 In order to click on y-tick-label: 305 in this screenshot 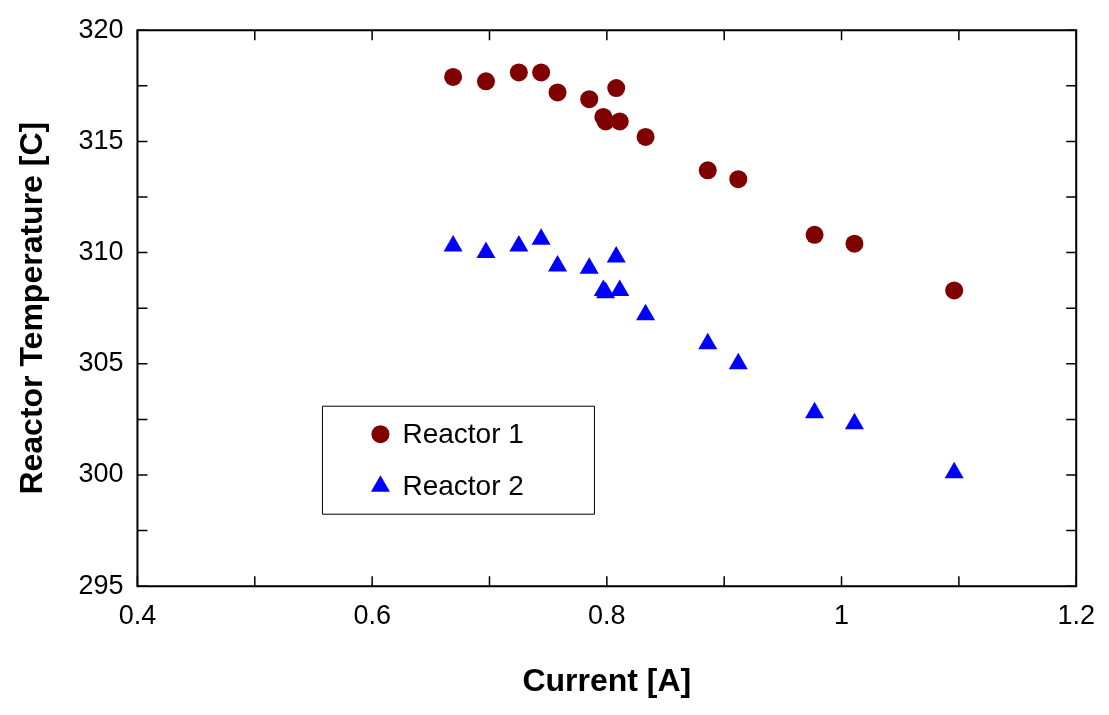, I will do `click(101, 362)`.